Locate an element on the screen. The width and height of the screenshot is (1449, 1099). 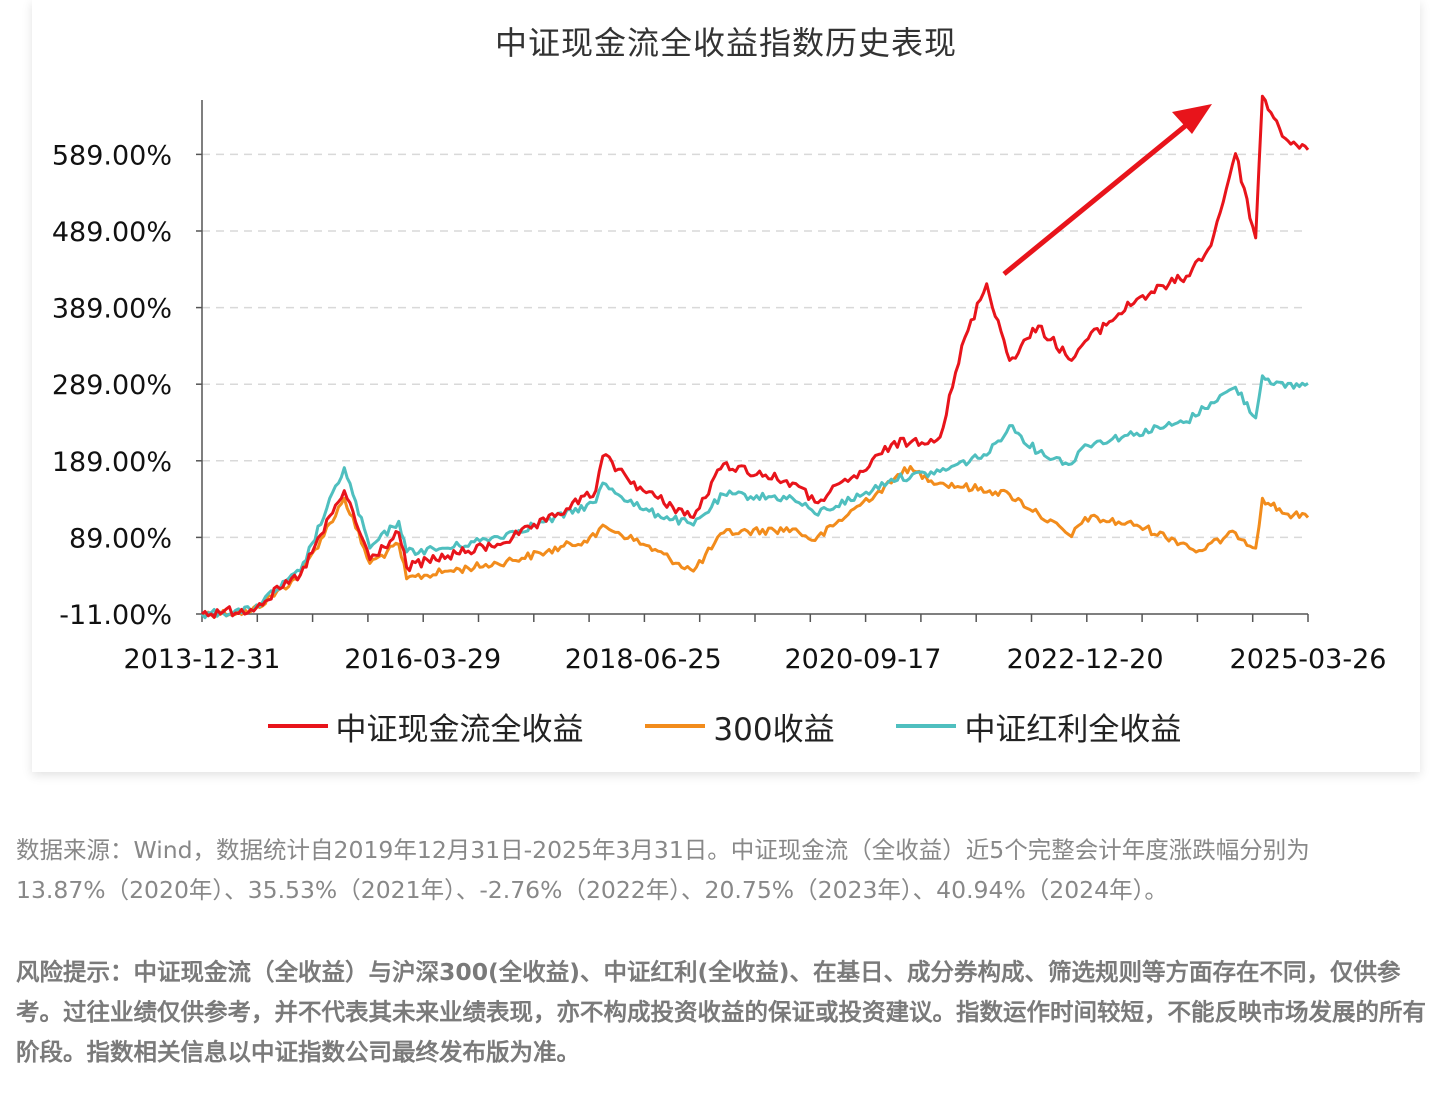
y-tick-label: 589.00% is located at coordinates (112, 155).